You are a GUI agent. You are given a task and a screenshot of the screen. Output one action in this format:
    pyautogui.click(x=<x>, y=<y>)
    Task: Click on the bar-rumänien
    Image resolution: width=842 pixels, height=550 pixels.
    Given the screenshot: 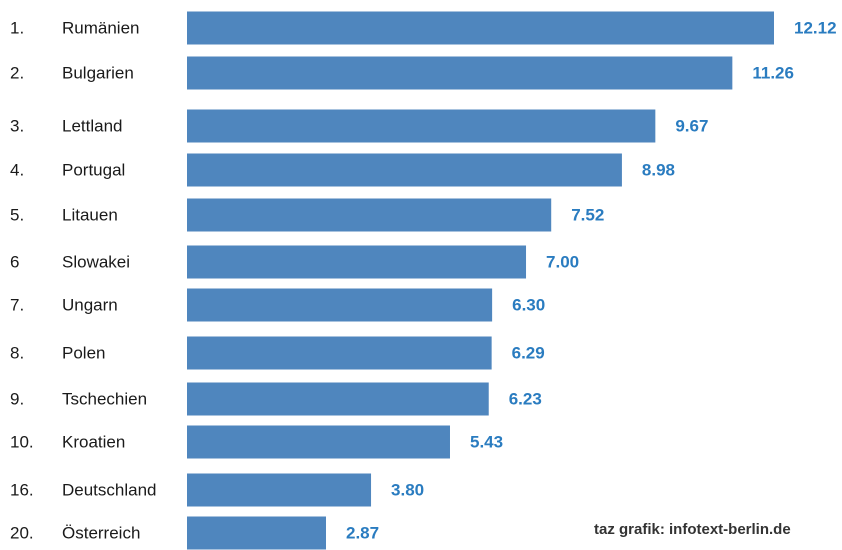 What is the action you would take?
    pyautogui.click(x=480, y=28)
    